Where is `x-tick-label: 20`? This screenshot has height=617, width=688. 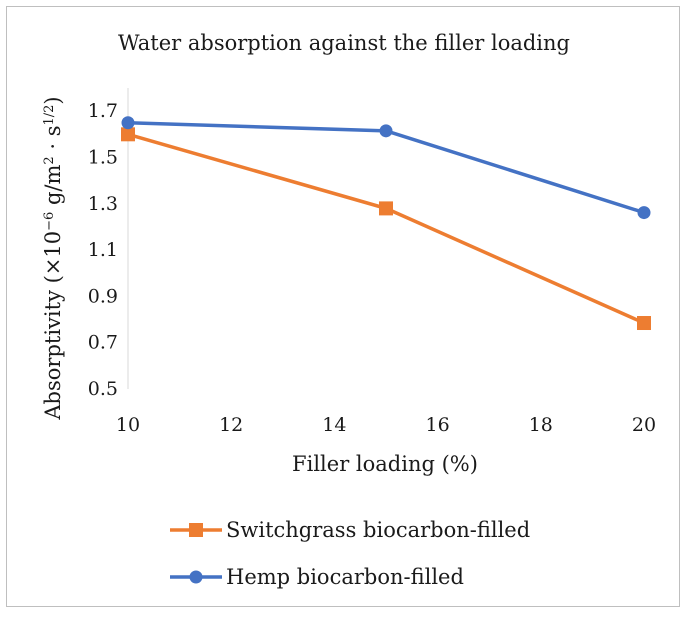 x-tick-label: 20 is located at coordinates (644, 425).